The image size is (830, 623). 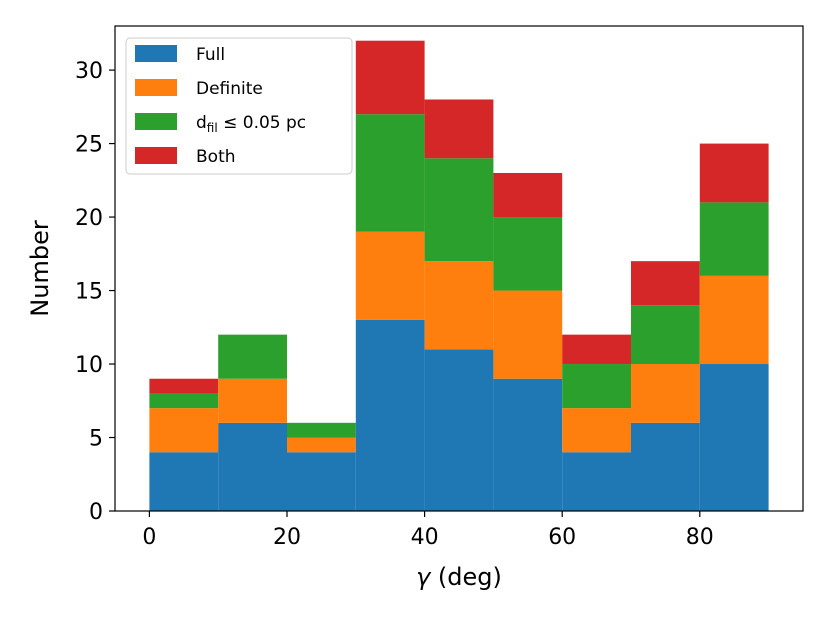 I want to click on x-axis-label-symbol: γ, so click(x=424, y=577).